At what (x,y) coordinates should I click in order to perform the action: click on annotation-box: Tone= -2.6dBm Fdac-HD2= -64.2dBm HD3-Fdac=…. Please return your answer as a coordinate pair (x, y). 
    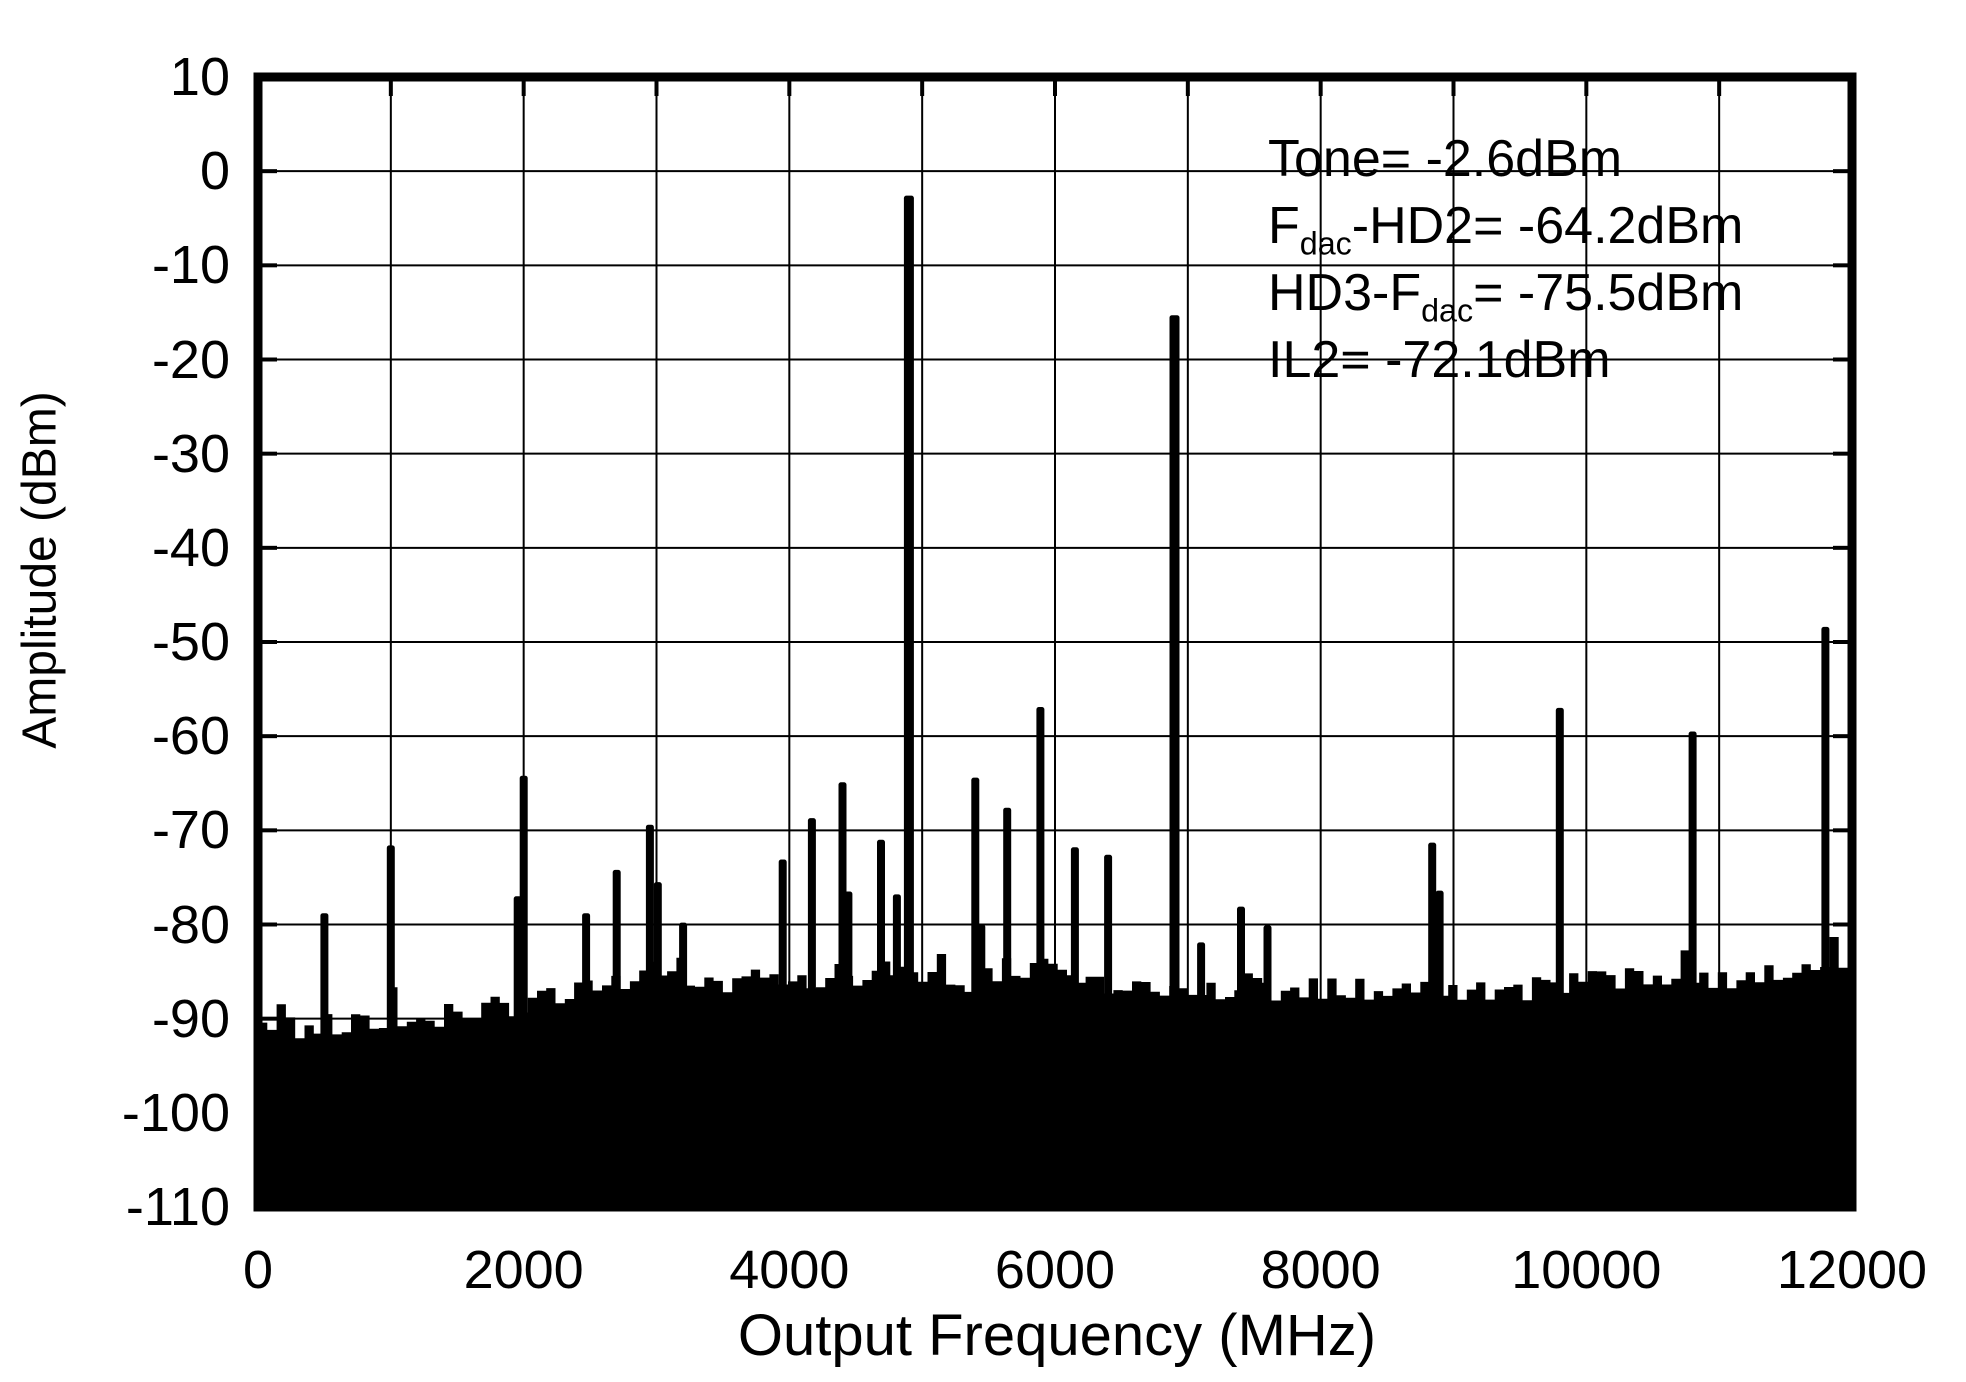
    Looking at the image, I should click on (1505, 260).